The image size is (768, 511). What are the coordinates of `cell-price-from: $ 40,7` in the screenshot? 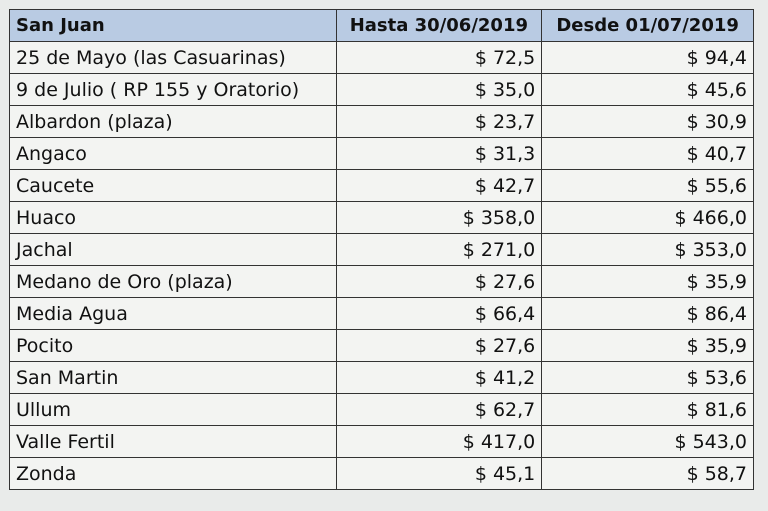 It's located at (647, 153).